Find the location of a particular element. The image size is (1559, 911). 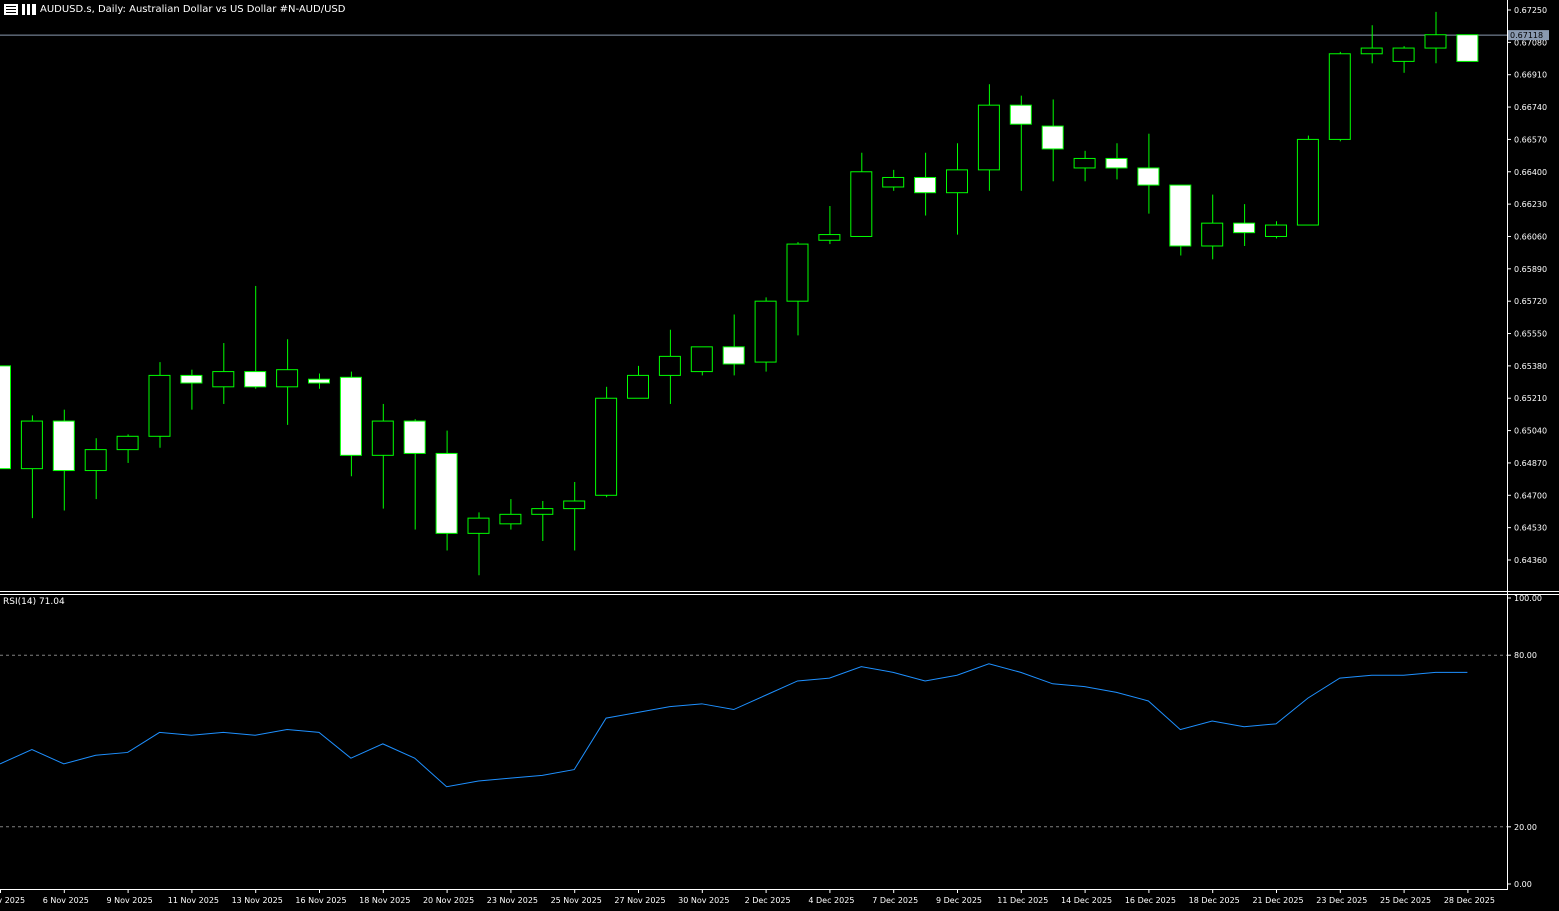

price-tick-label: 0.64870 is located at coordinates (1530, 463).